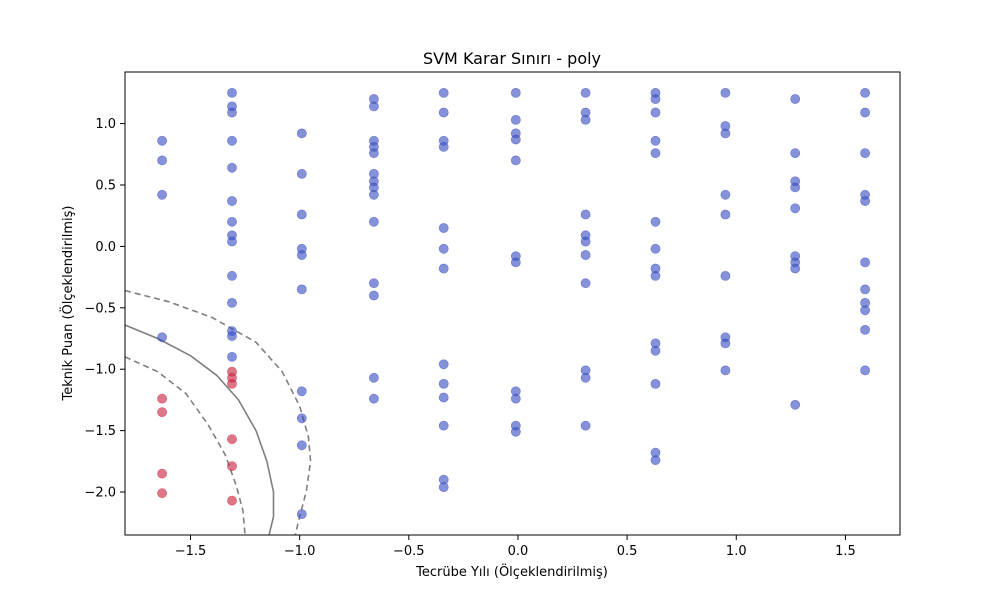  I want to click on x-tick-label: 1.0, so click(736, 551).